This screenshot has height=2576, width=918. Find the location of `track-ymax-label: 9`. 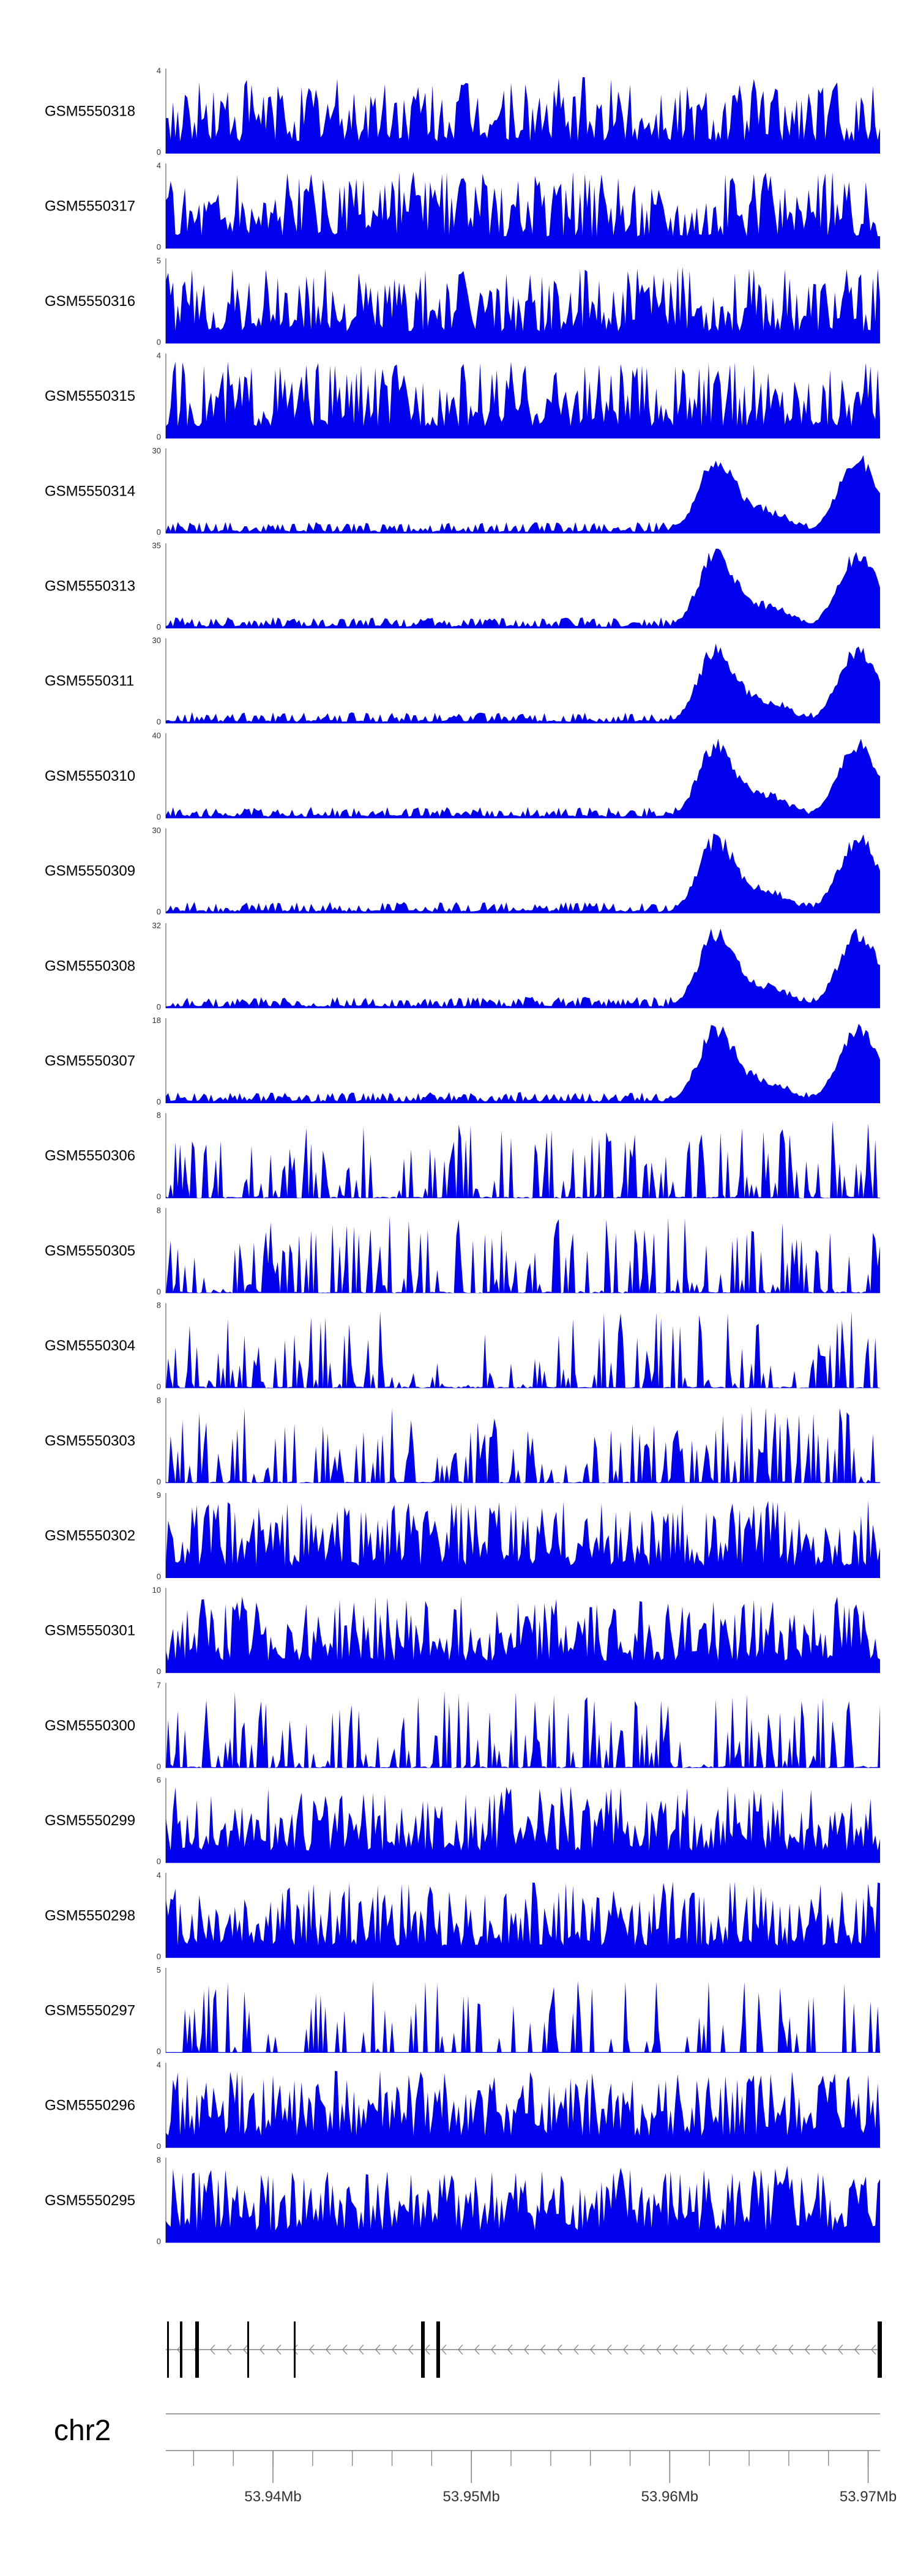

track-ymax-label: 9 is located at coordinates (159, 1495).